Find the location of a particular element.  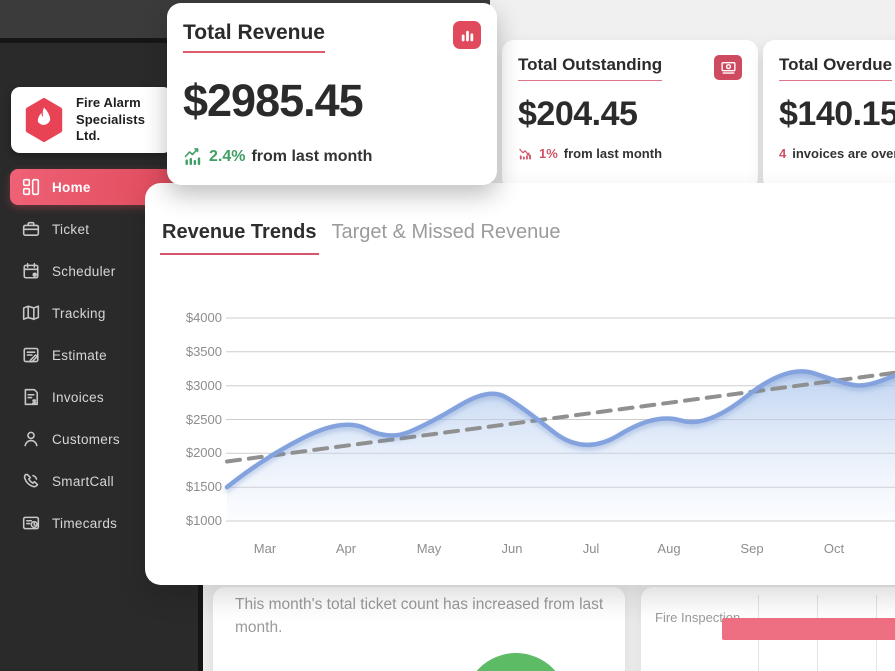

y-tick-label: $2000 is located at coordinates (203, 453).